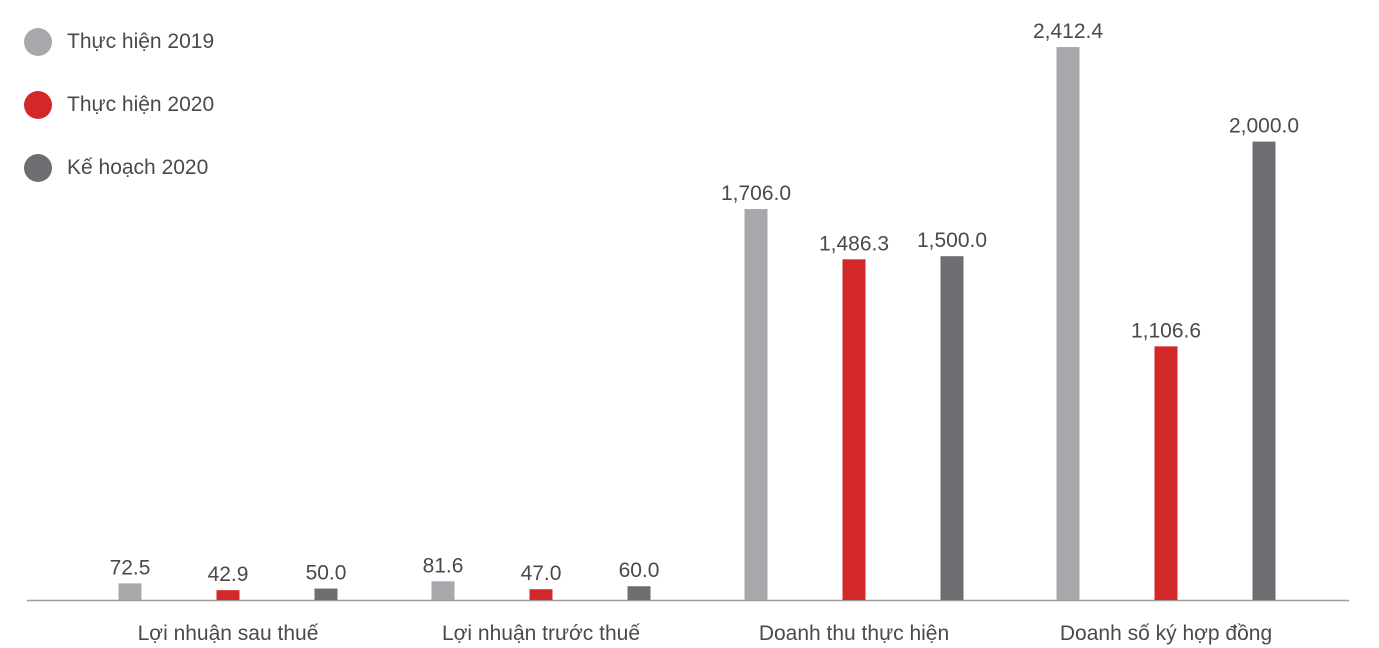 This screenshot has width=1379, height=648. Describe the element at coordinates (541, 633) in the screenshot. I see `category-label: Lợi nhuận trước thuế` at that location.